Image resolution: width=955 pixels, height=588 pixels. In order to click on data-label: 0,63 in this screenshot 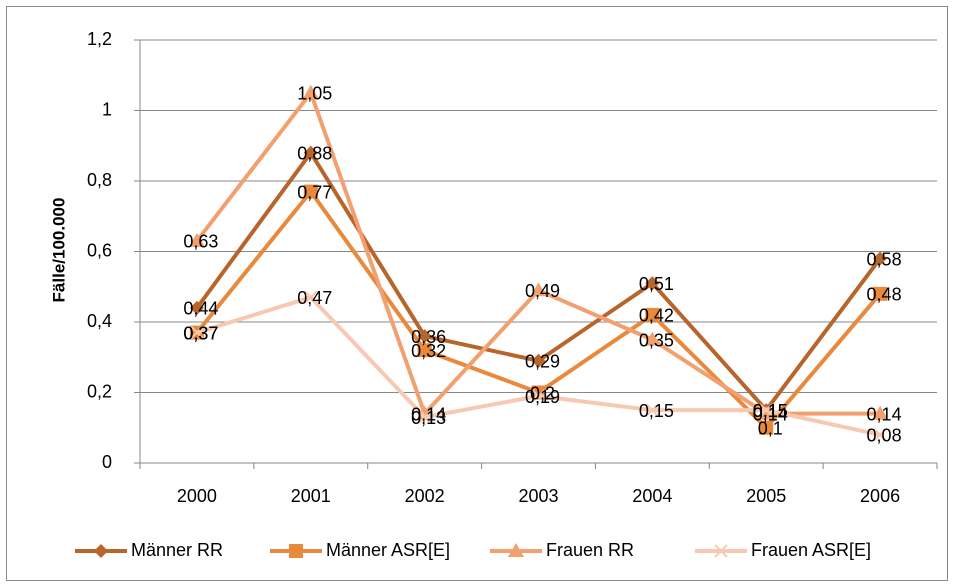, I will do `click(200, 242)`.